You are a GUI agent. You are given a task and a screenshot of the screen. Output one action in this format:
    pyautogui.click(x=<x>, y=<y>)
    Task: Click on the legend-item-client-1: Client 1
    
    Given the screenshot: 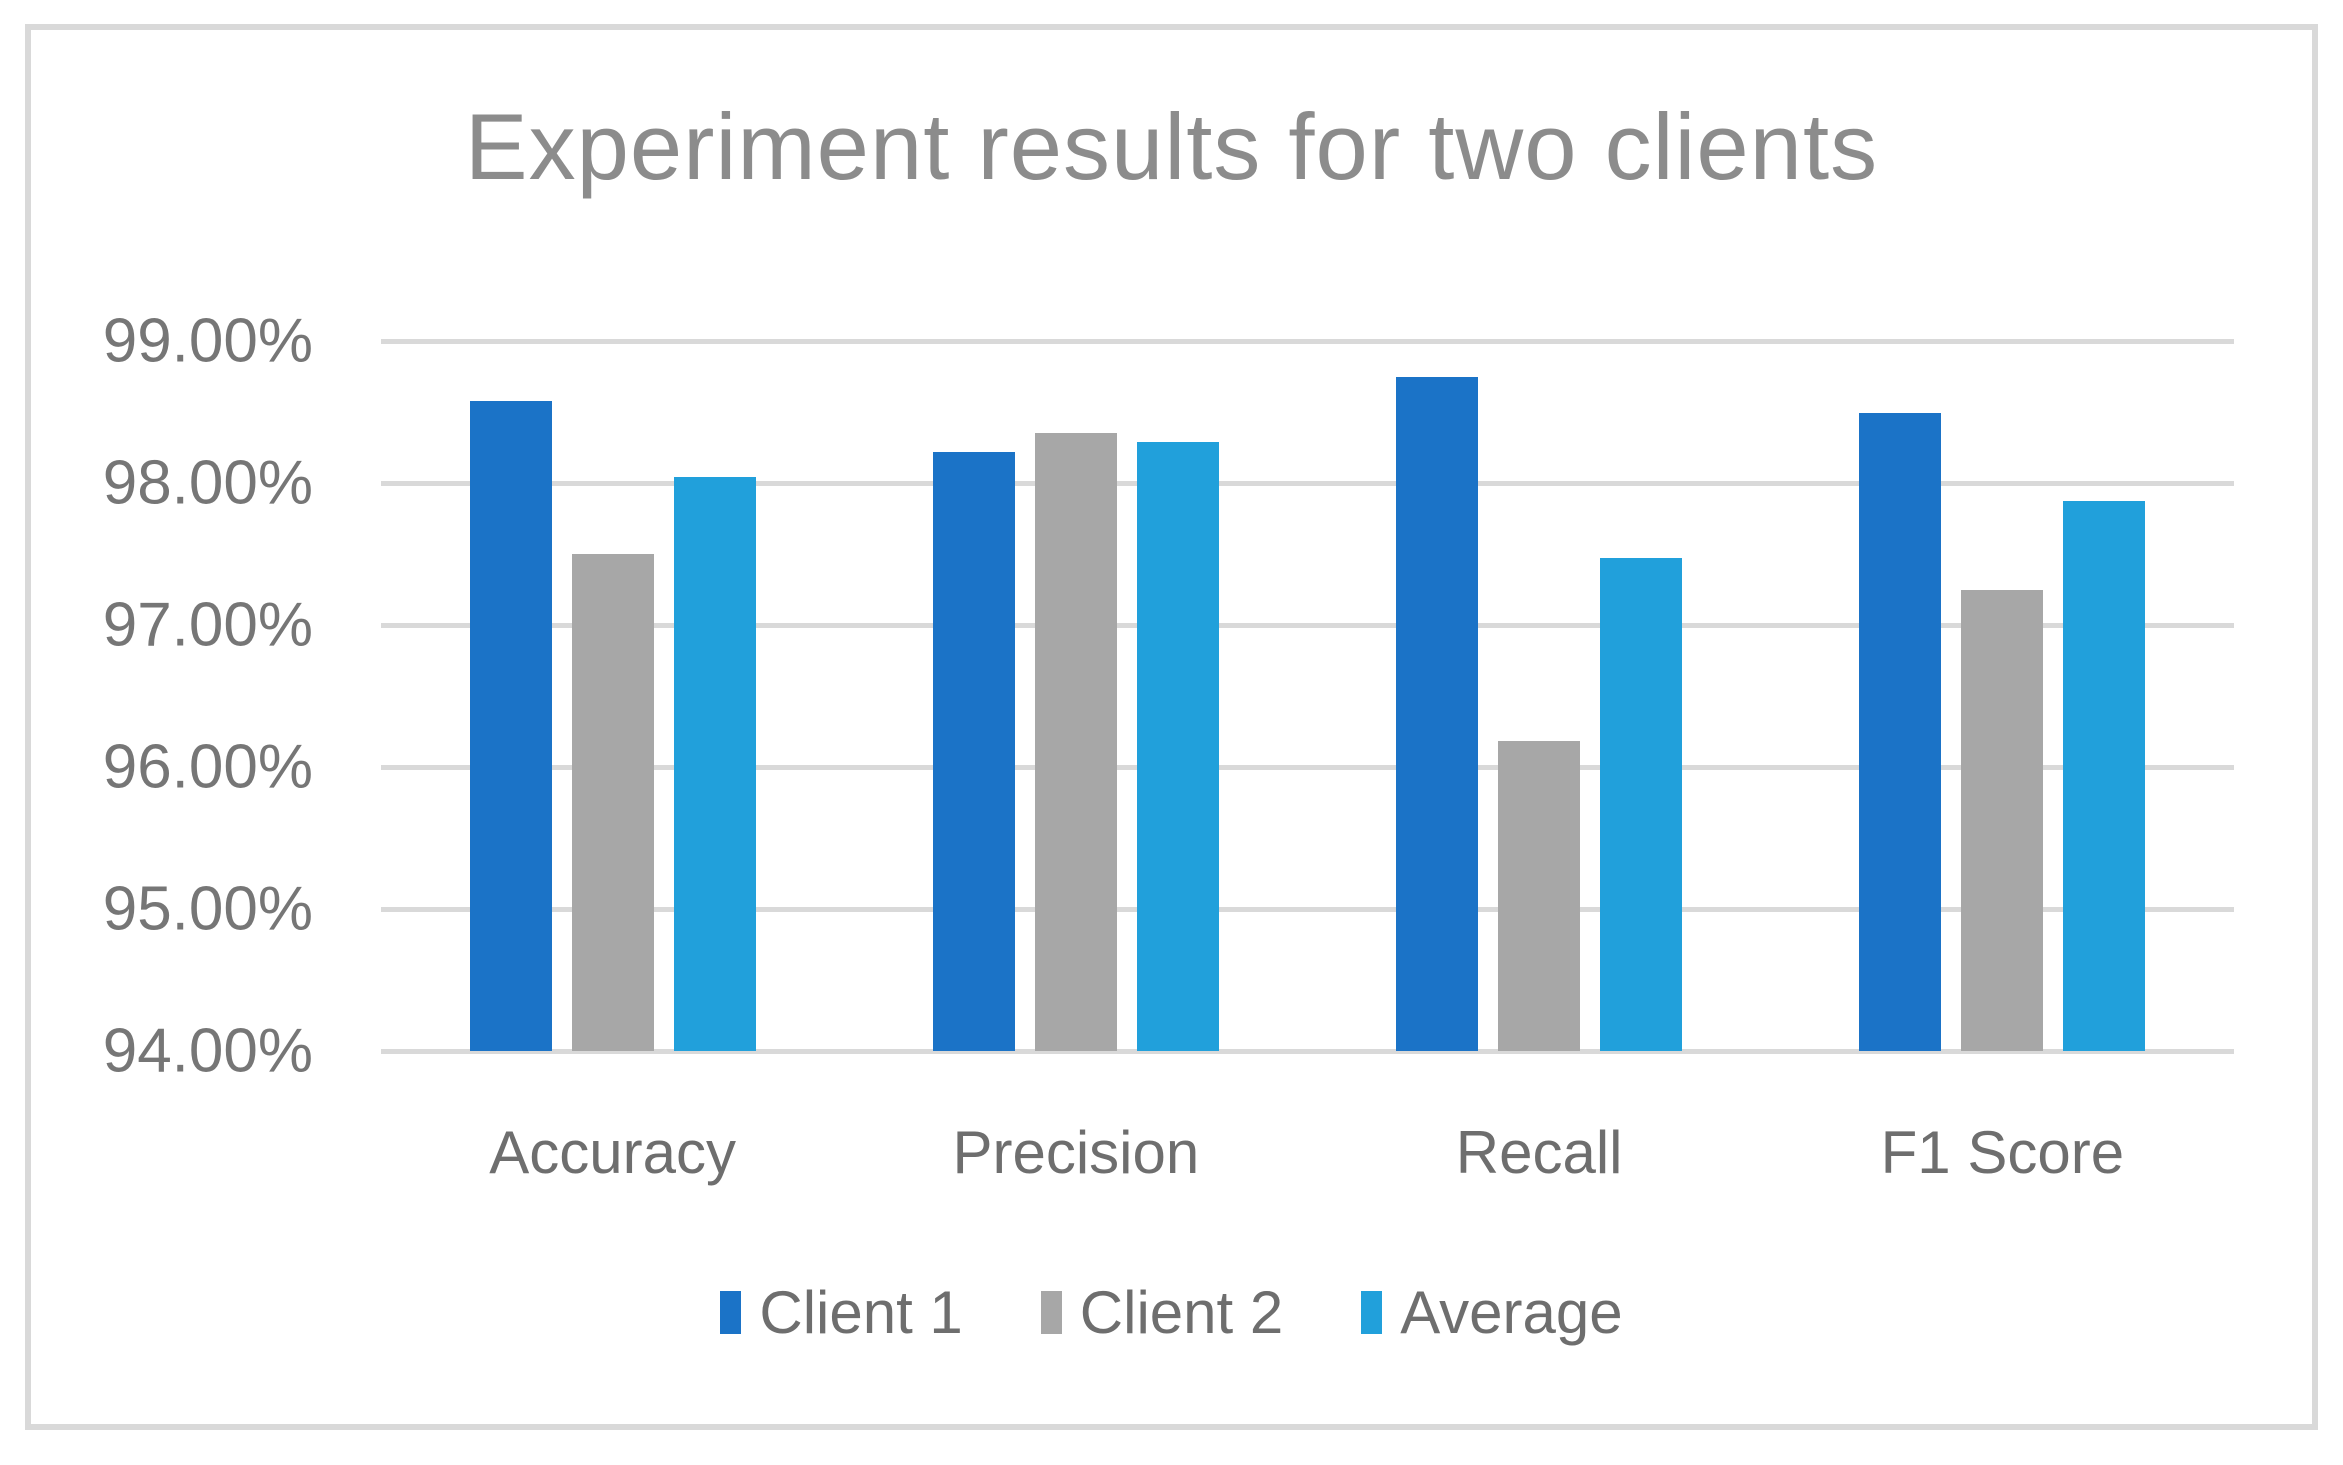 What is the action you would take?
    pyautogui.click(x=841, y=1312)
    